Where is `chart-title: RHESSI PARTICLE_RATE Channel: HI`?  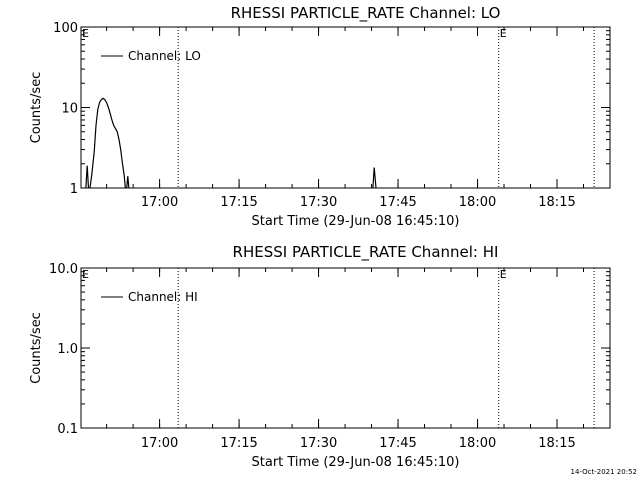 chart-title: RHESSI PARTICLE_RATE Channel: HI is located at coordinates (366, 252).